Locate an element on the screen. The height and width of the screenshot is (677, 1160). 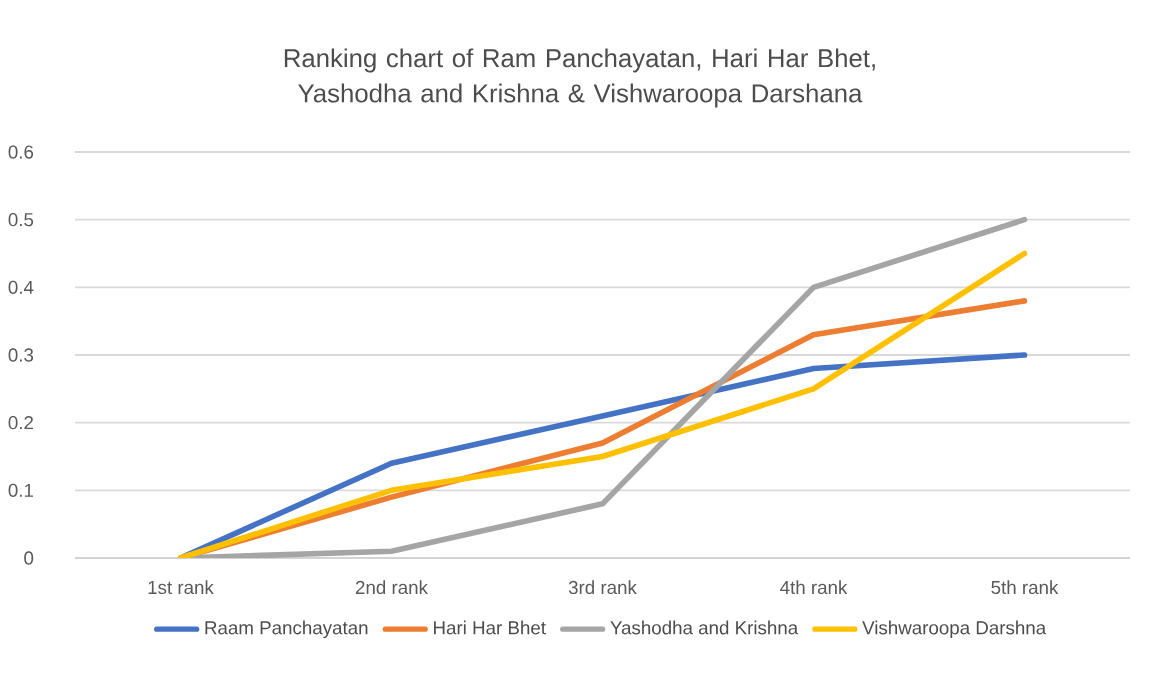
y-tick-label: 0.6 is located at coordinates (21, 152).